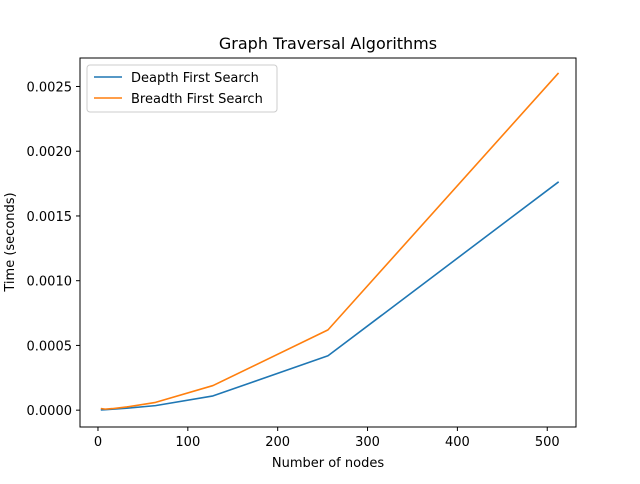 The image size is (640, 484). What do you see at coordinates (327, 438) in the screenshot?
I see `x-axis: 0 100 200 300 400 500` at bounding box center [327, 438].